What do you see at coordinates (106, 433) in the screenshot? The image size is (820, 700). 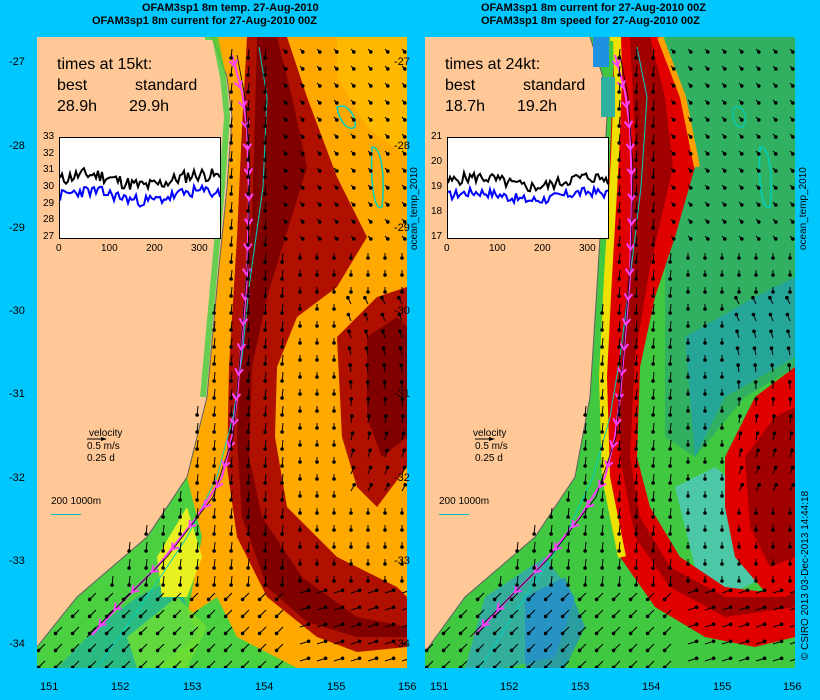 I see `left-velocity-label: velocity` at bounding box center [106, 433].